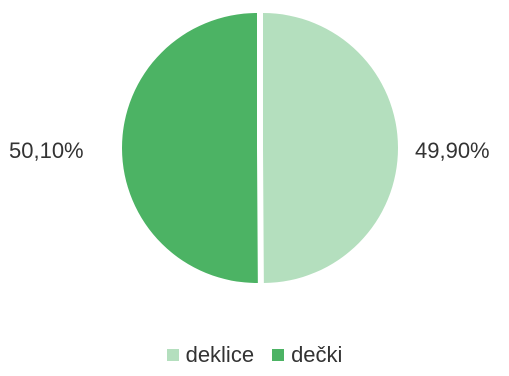 The image size is (509, 376). I want to click on legend: deklice dečki, so click(254, 355).